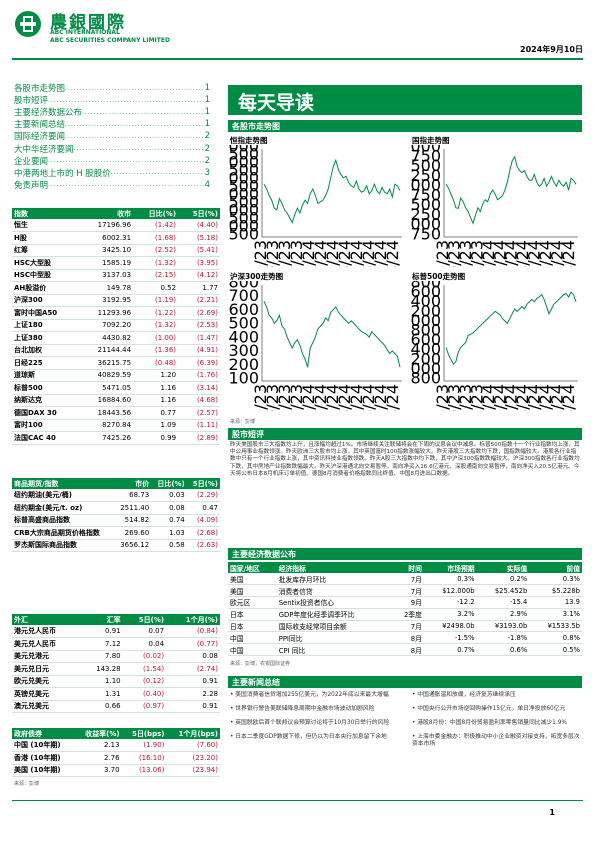 This screenshot has height=842, width=595. Describe the element at coordinates (156, 425) in the screenshot. I see `row-value: 1.09` at that location.